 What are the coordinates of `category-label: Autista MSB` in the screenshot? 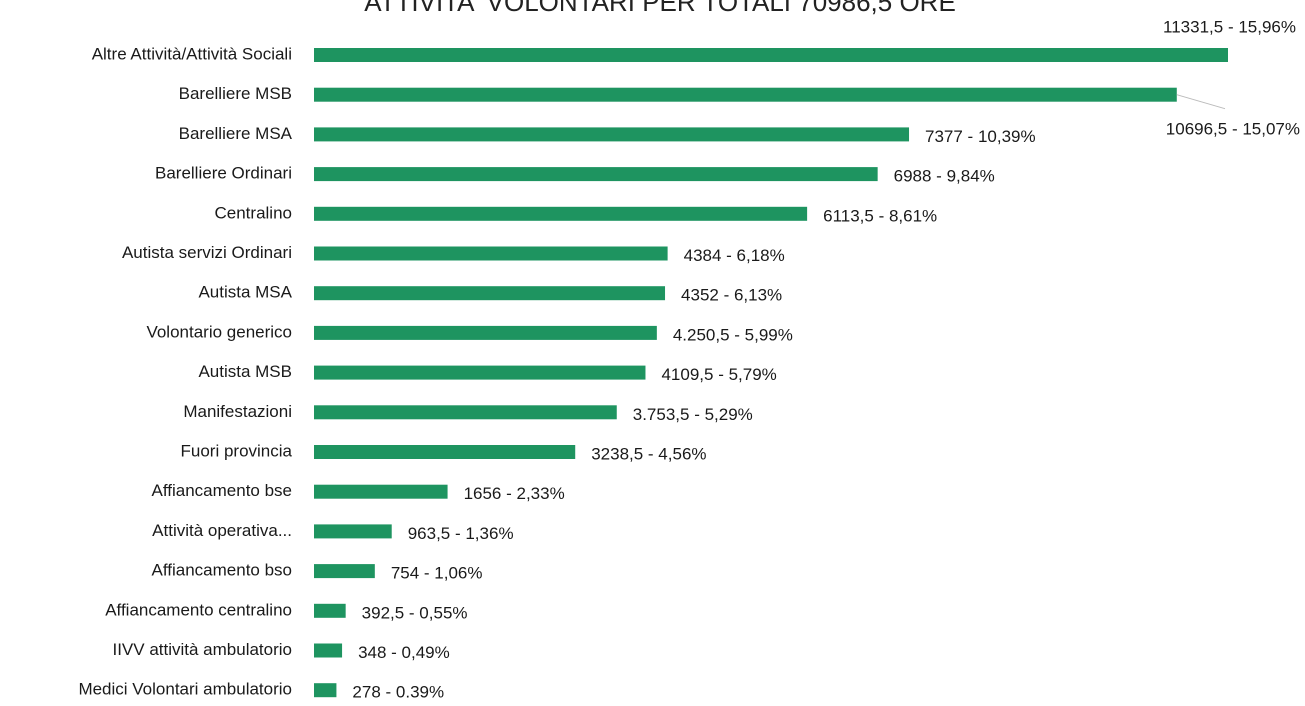 It's located at (245, 371).